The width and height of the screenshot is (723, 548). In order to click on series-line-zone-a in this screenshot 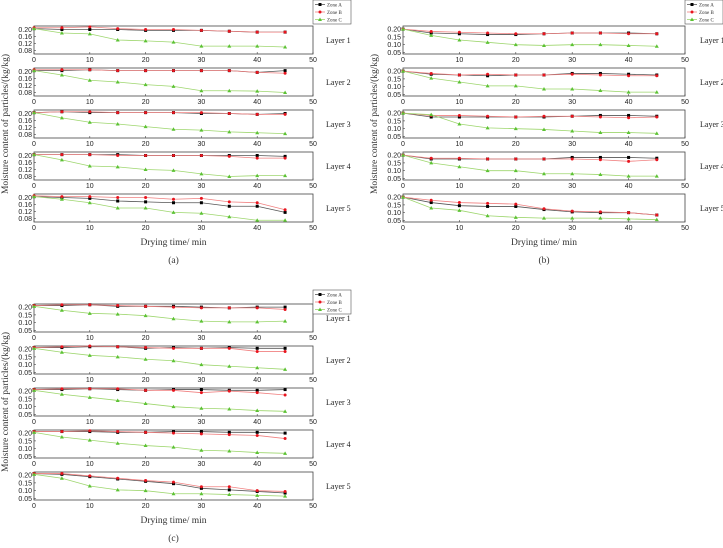, I will do `click(159, 204)`.